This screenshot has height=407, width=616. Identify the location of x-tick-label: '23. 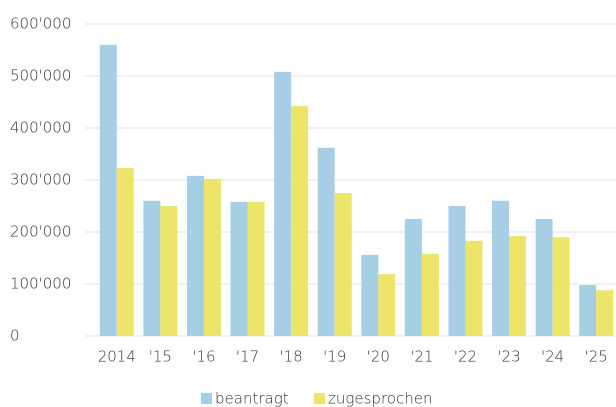
(508, 357).